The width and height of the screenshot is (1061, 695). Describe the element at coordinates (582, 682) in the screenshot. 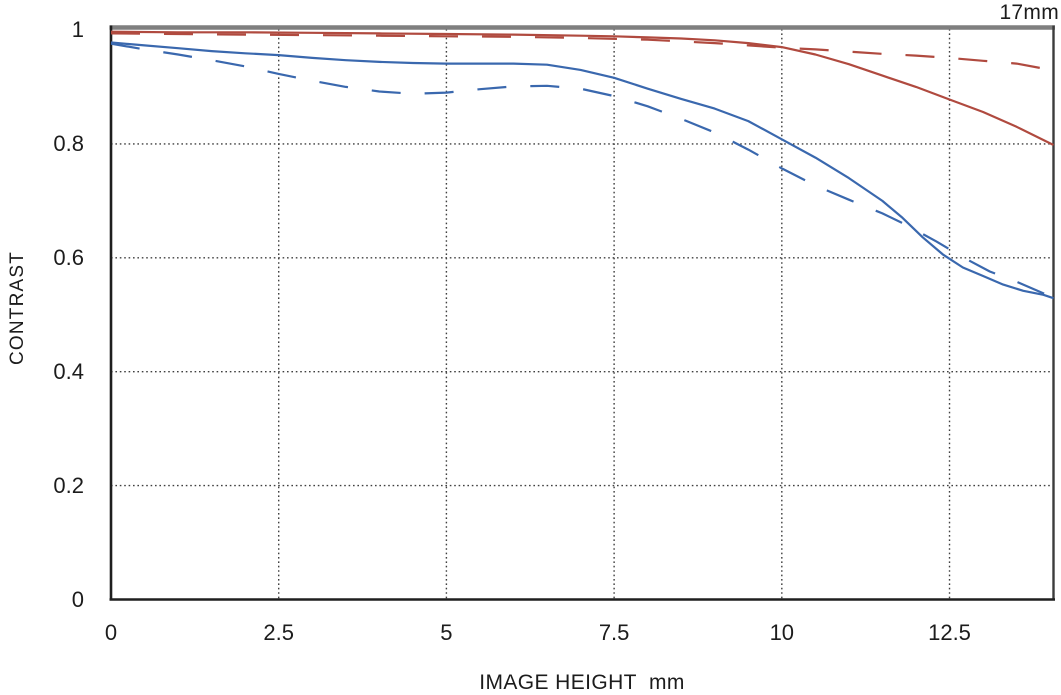

I see `x-axis-title: IMAGE HEIGHT mm` at that location.